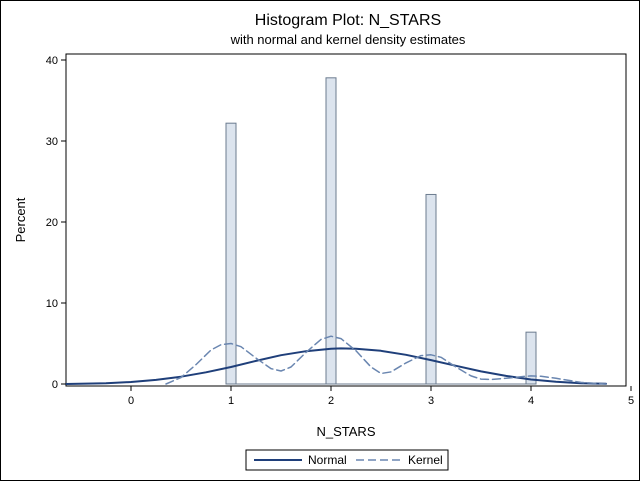  I want to click on x-tick-label-5: 5, so click(631, 401).